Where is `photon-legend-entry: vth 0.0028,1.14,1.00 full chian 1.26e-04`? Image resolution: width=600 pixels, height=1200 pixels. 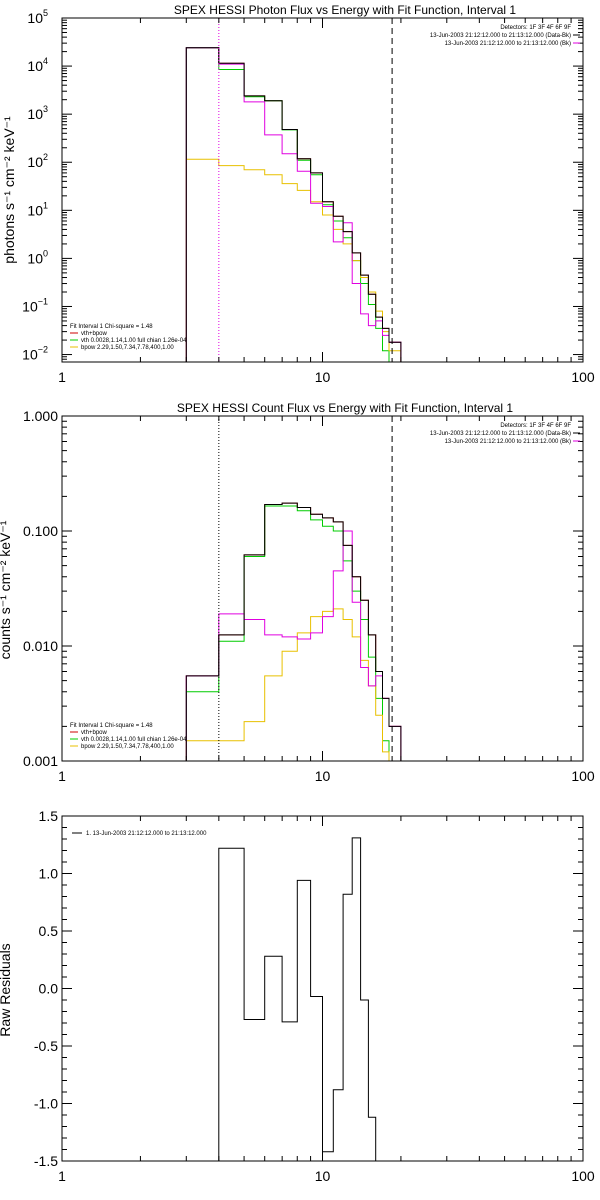 photon-legend-entry: vth 0.0028,1.14,1.00 full chian 1.26e-04 is located at coordinates (134, 341).